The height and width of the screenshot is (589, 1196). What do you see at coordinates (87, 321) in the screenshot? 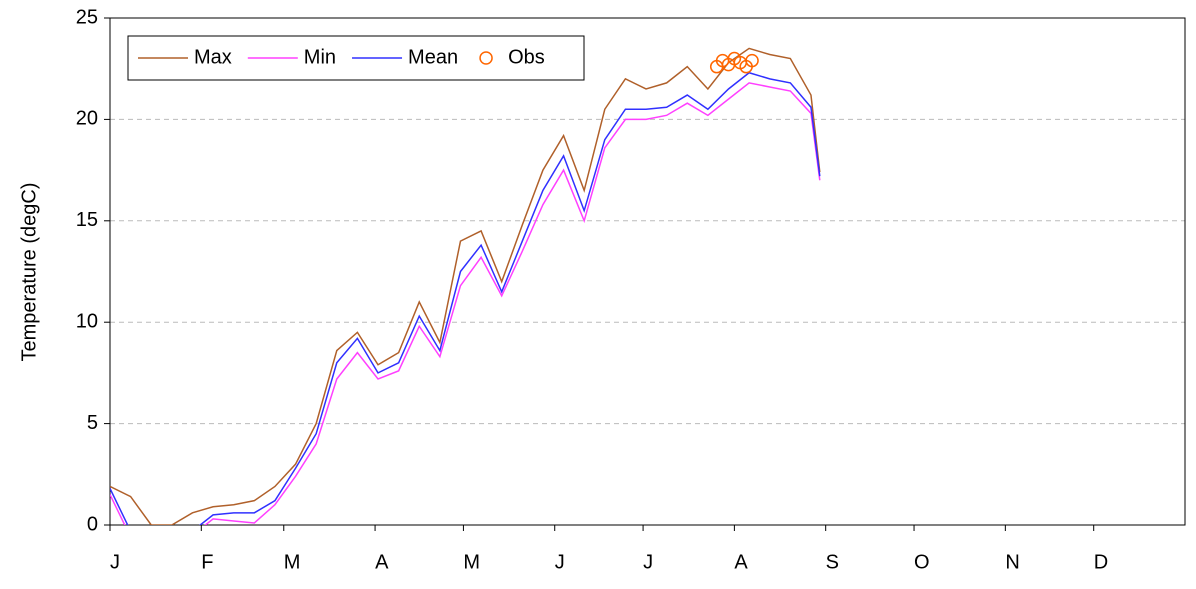
I see `y-tick-label: 10` at bounding box center [87, 321].